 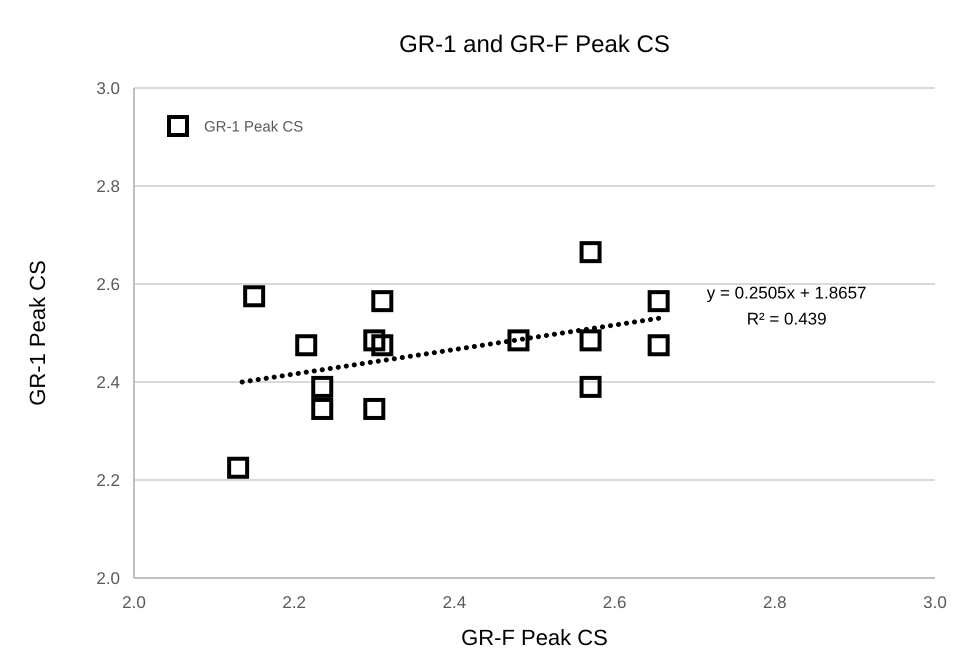 What do you see at coordinates (294, 602) in the screenshot?
I see `x-tick-label: 2.2` at bounding box center [294, 602].